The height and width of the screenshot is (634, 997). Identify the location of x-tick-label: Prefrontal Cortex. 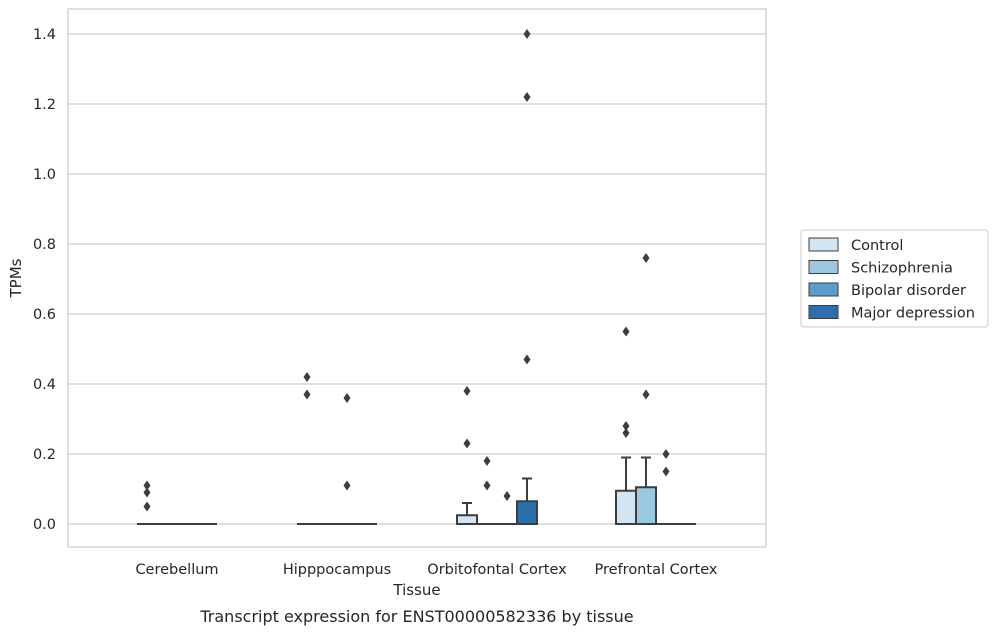
(656, 570).